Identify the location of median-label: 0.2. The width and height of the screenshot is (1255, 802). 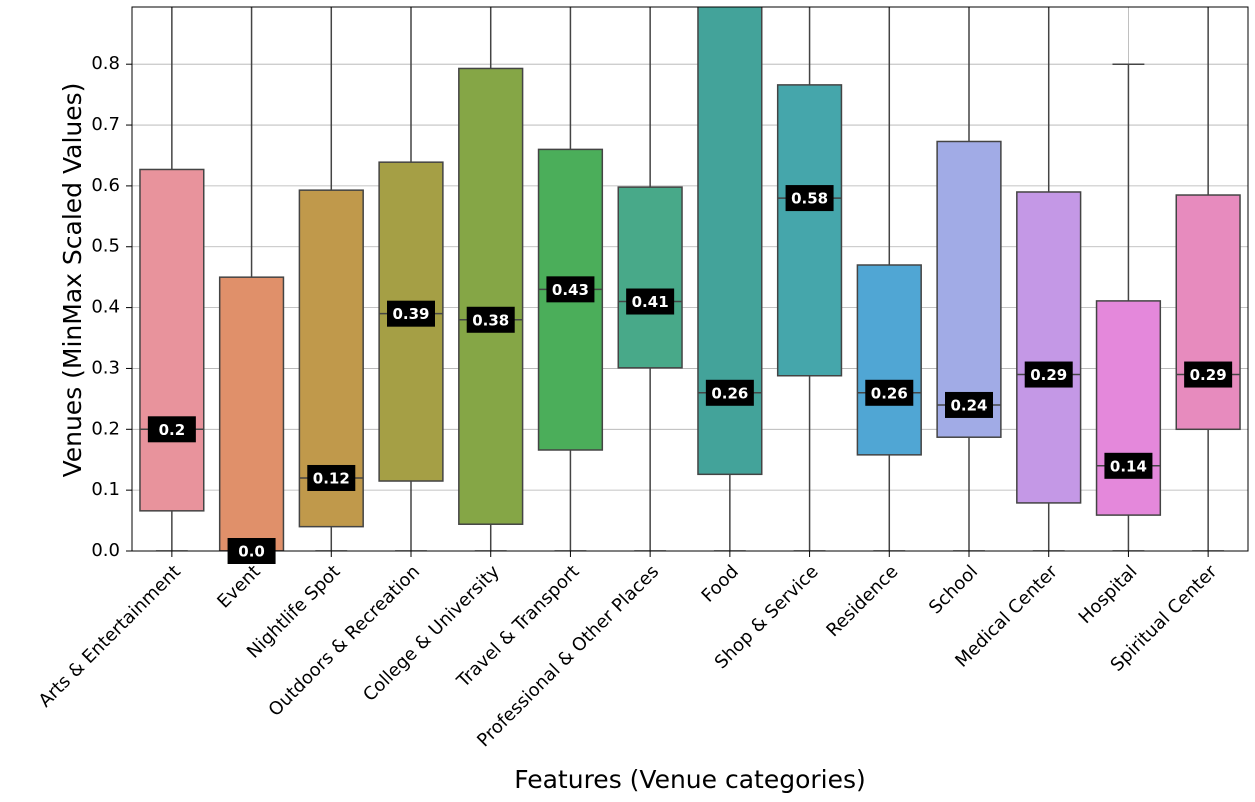
(172, 430).